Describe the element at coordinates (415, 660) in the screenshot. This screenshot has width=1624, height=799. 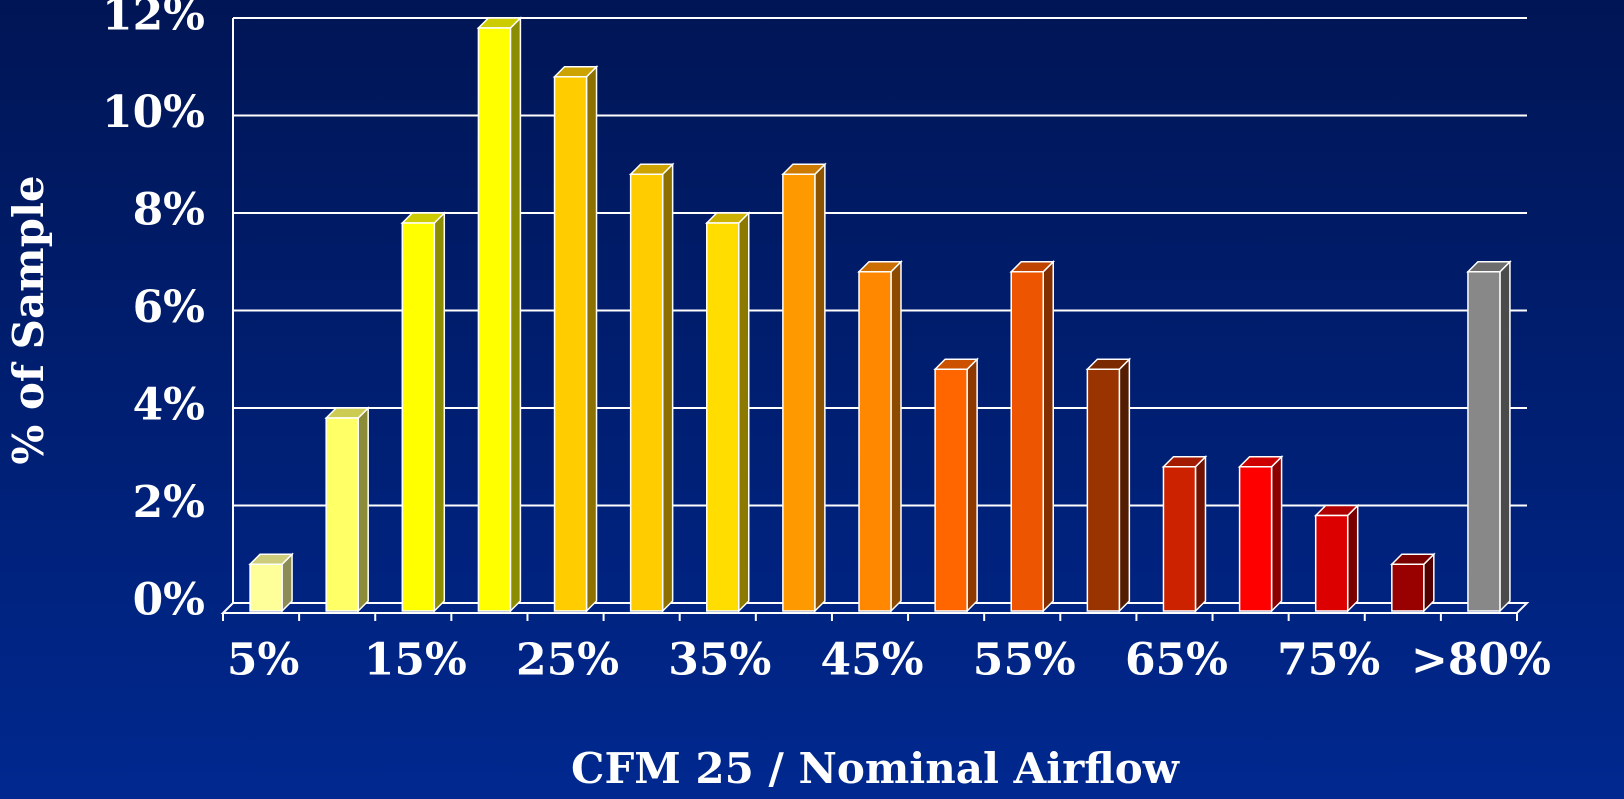
I see `x-tick-label: 15%` at that location.